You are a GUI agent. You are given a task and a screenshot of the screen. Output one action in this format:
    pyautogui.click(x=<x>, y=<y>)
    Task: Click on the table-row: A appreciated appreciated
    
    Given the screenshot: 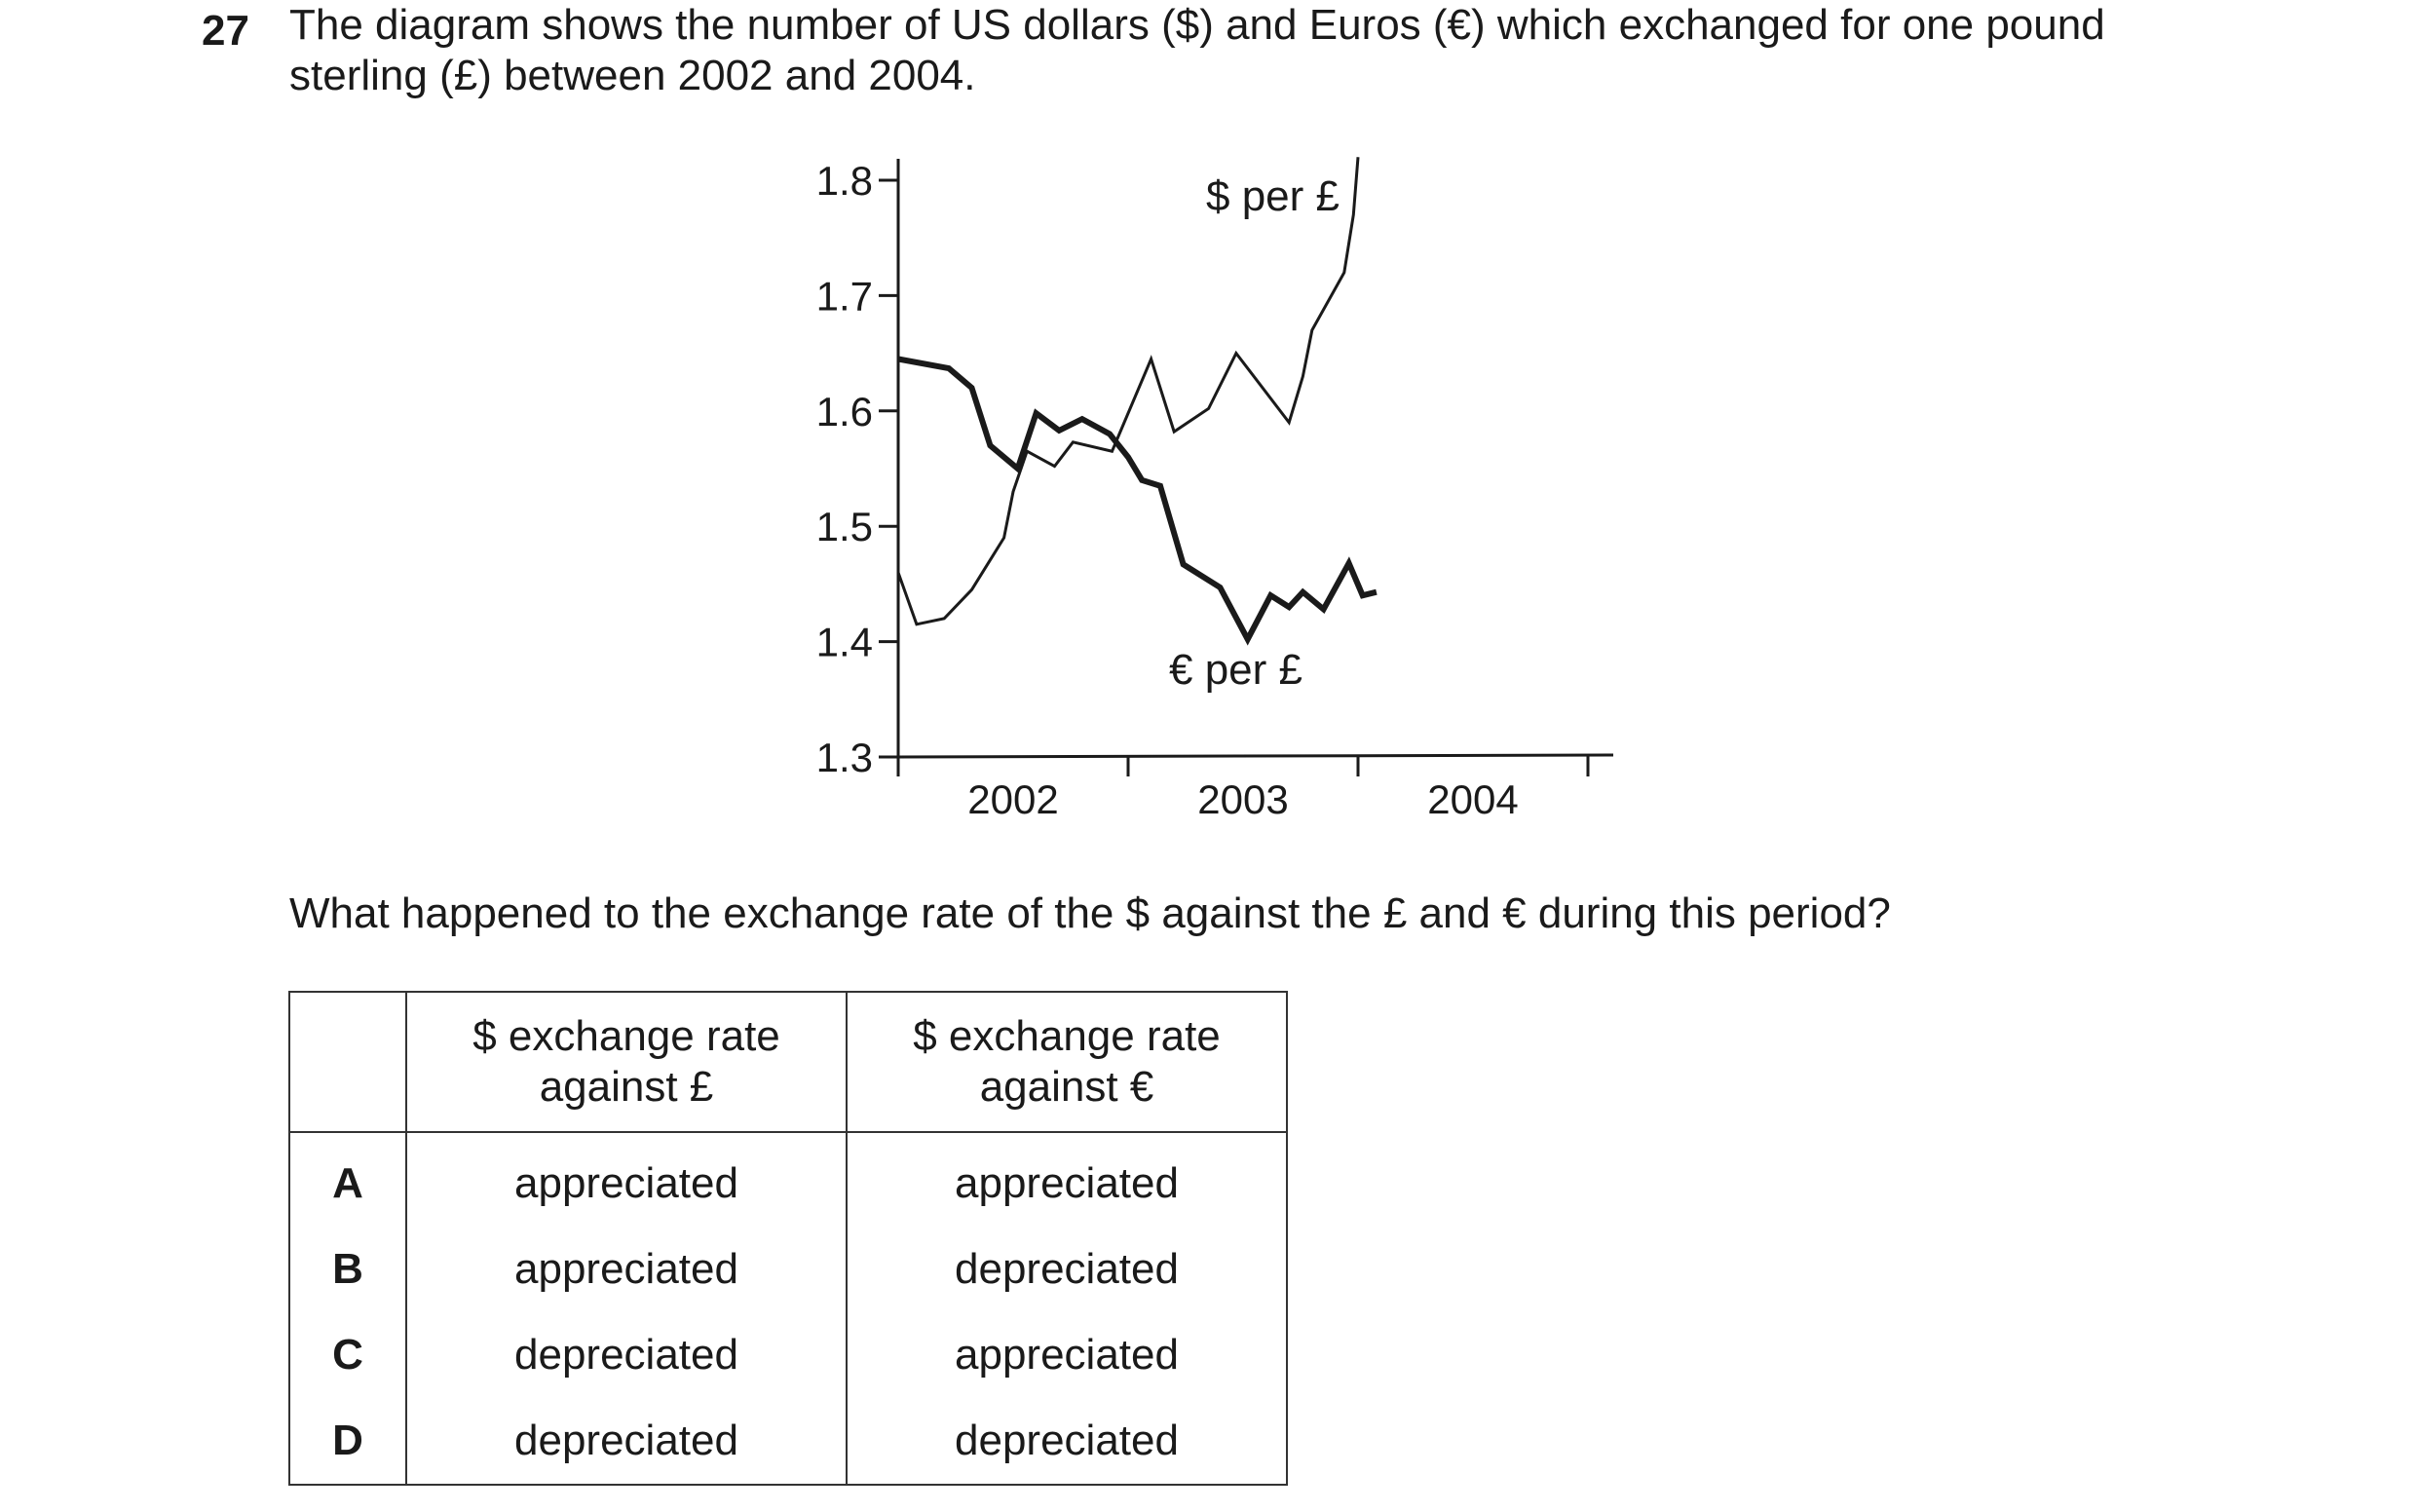 What is the action you would take?
    pyautogui.click(x=788, y=1179)
    